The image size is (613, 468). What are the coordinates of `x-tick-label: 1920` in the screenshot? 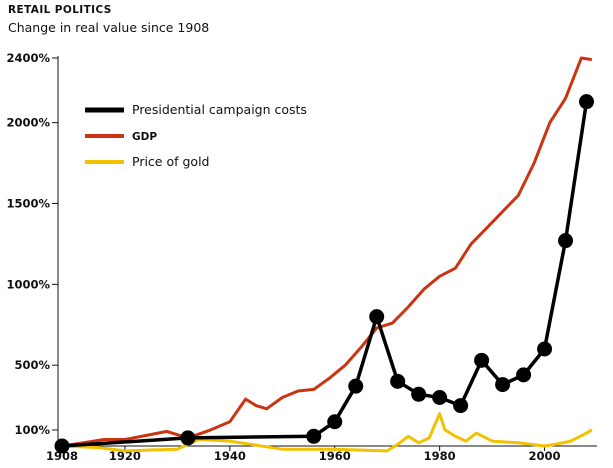 It's located at (125, 456).